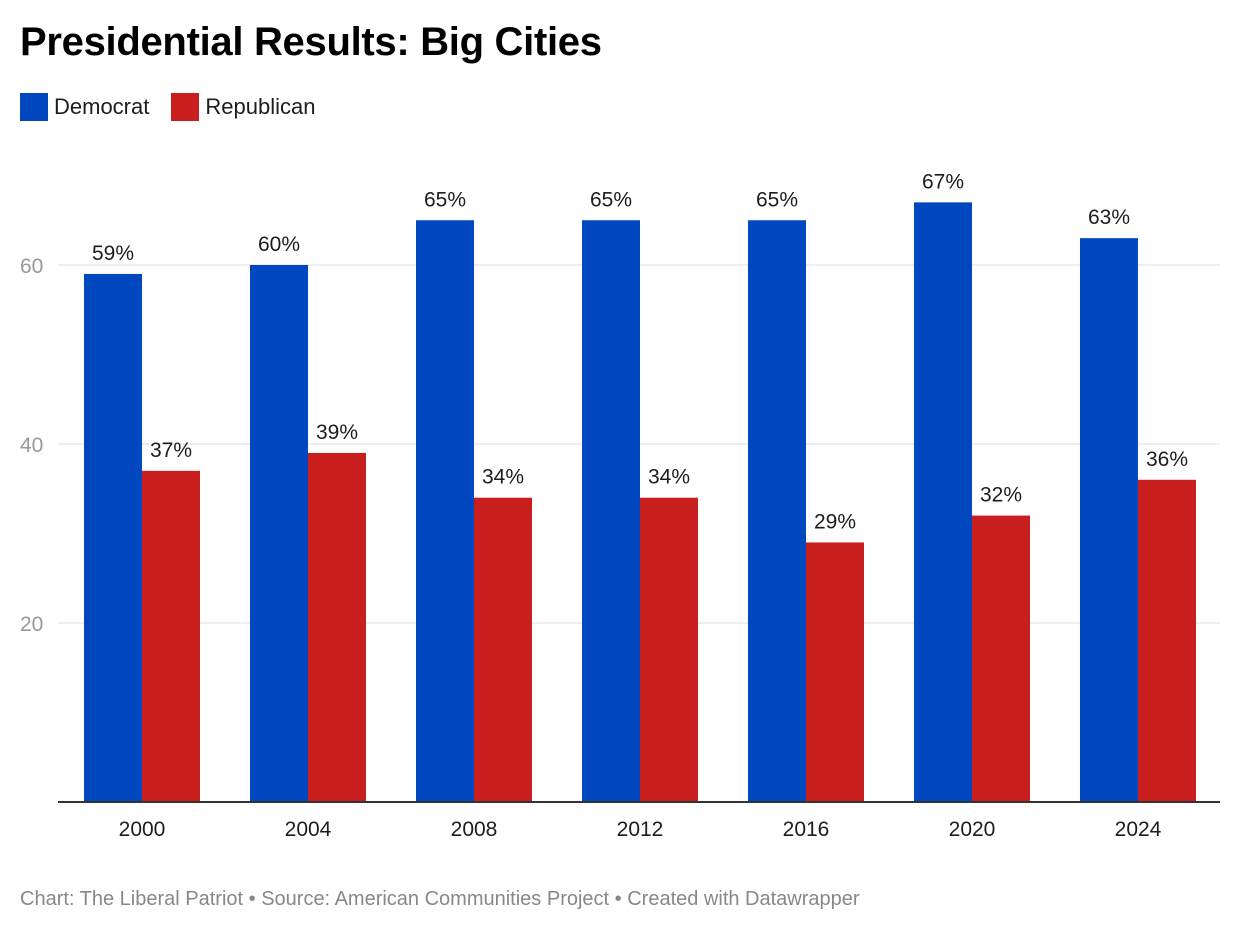  I want to click on value-label-republican-2024: 36%, so click(1167, 459).